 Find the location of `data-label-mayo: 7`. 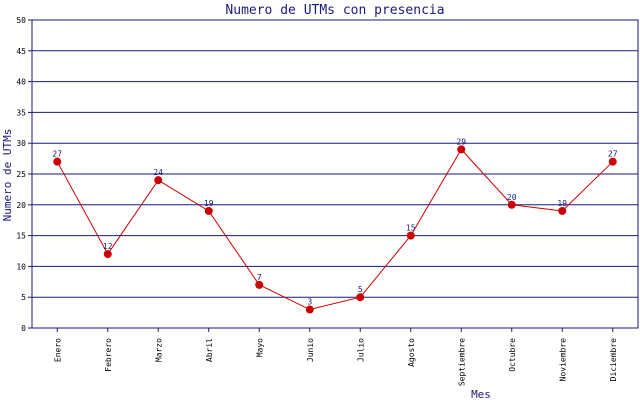

data-label-mayo: 7 is located at coordinates (259, 277).